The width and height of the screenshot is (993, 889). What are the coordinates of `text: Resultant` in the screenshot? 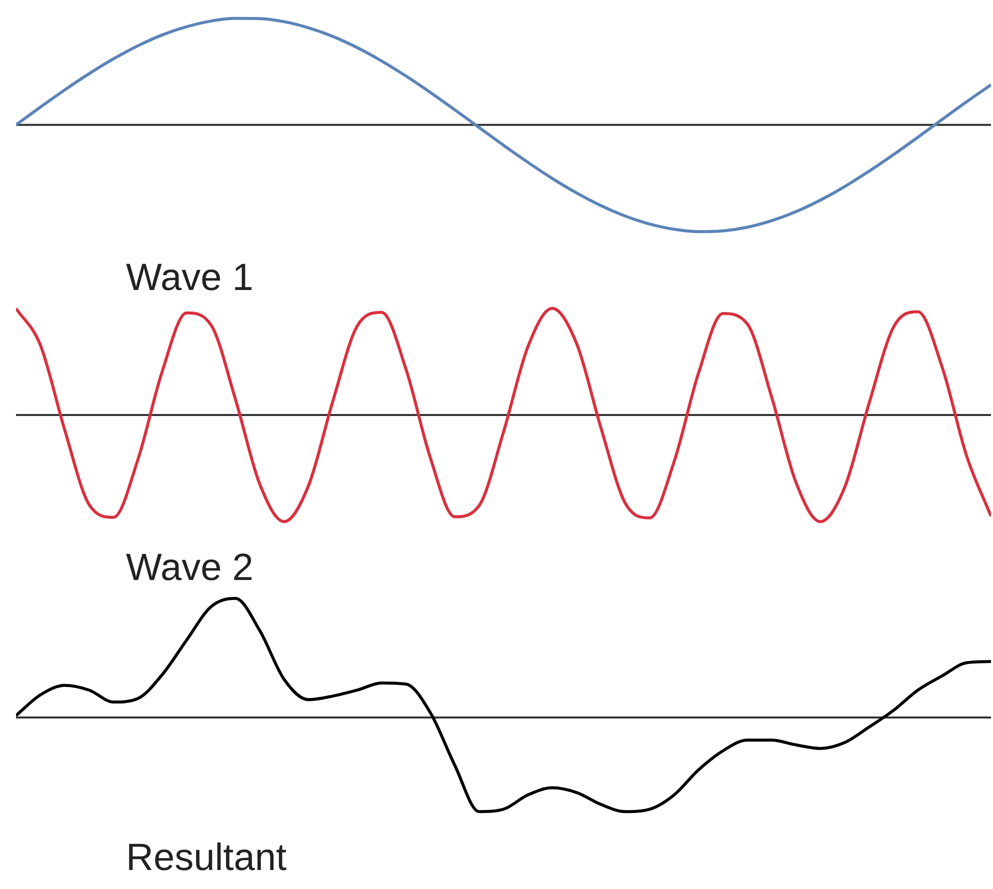 It's located at (206, 858).